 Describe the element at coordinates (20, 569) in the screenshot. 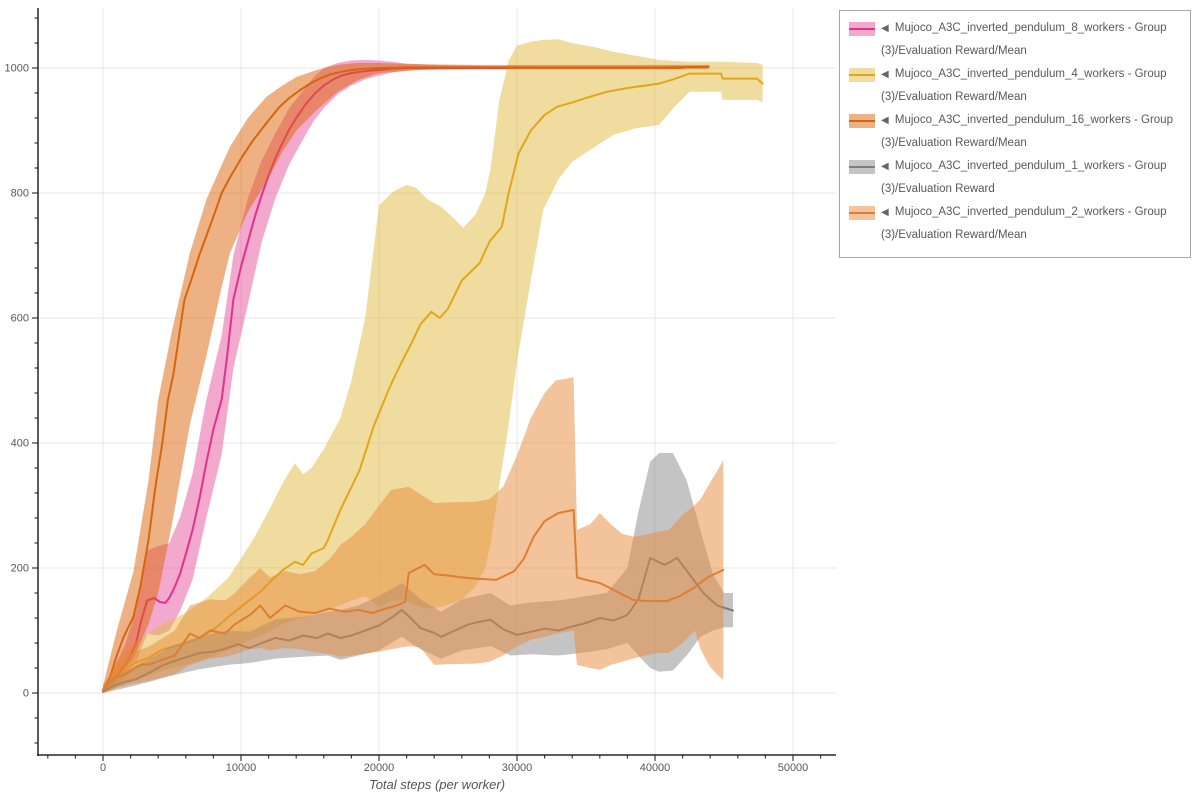

I see `y-tick-label: 200` at that location.